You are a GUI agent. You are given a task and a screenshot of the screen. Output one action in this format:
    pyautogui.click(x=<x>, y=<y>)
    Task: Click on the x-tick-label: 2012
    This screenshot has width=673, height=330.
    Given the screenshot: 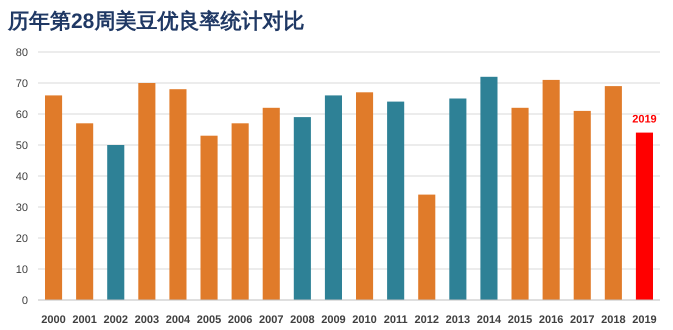 What is the action you would take?
    pyautogui.click(x=426, y=320)
    